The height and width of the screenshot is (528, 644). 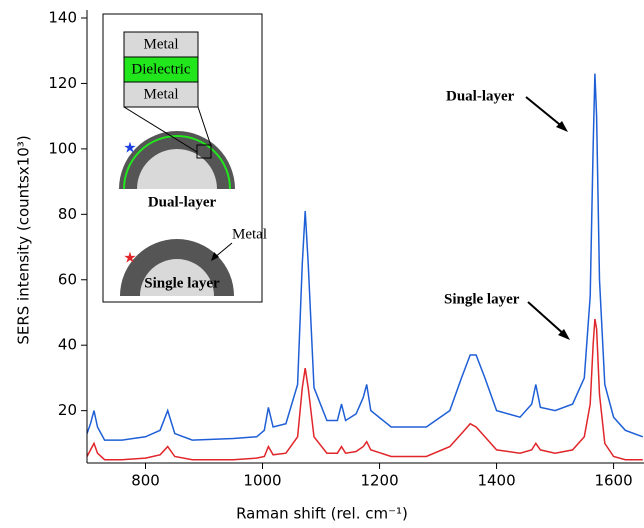 I want to click on inset-label: Single layer, so click(x=182, y=283).